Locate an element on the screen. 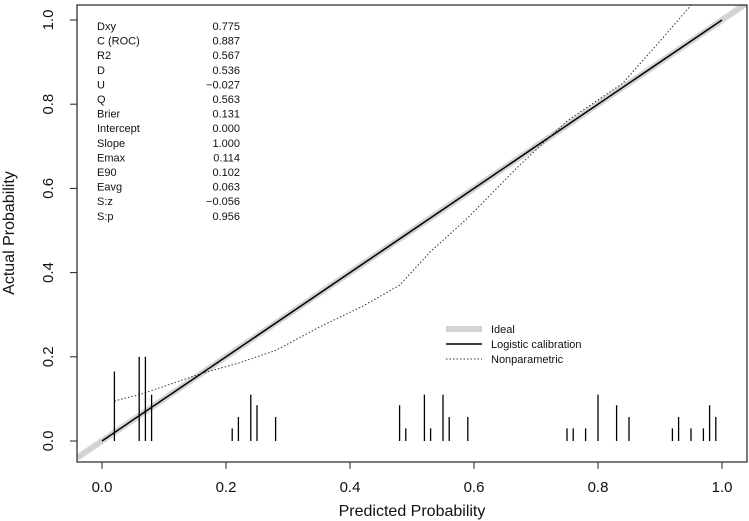 The image size is (749, 521). y-tick-label: 0.4 is located at coordinates (48, 272).